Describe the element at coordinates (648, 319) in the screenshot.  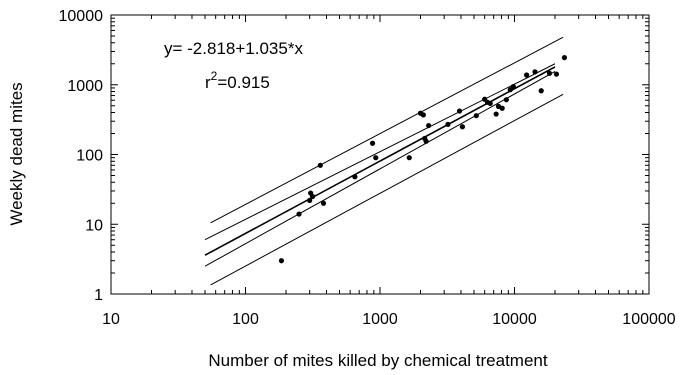
I see `x-tick-label: 100000` at that location.